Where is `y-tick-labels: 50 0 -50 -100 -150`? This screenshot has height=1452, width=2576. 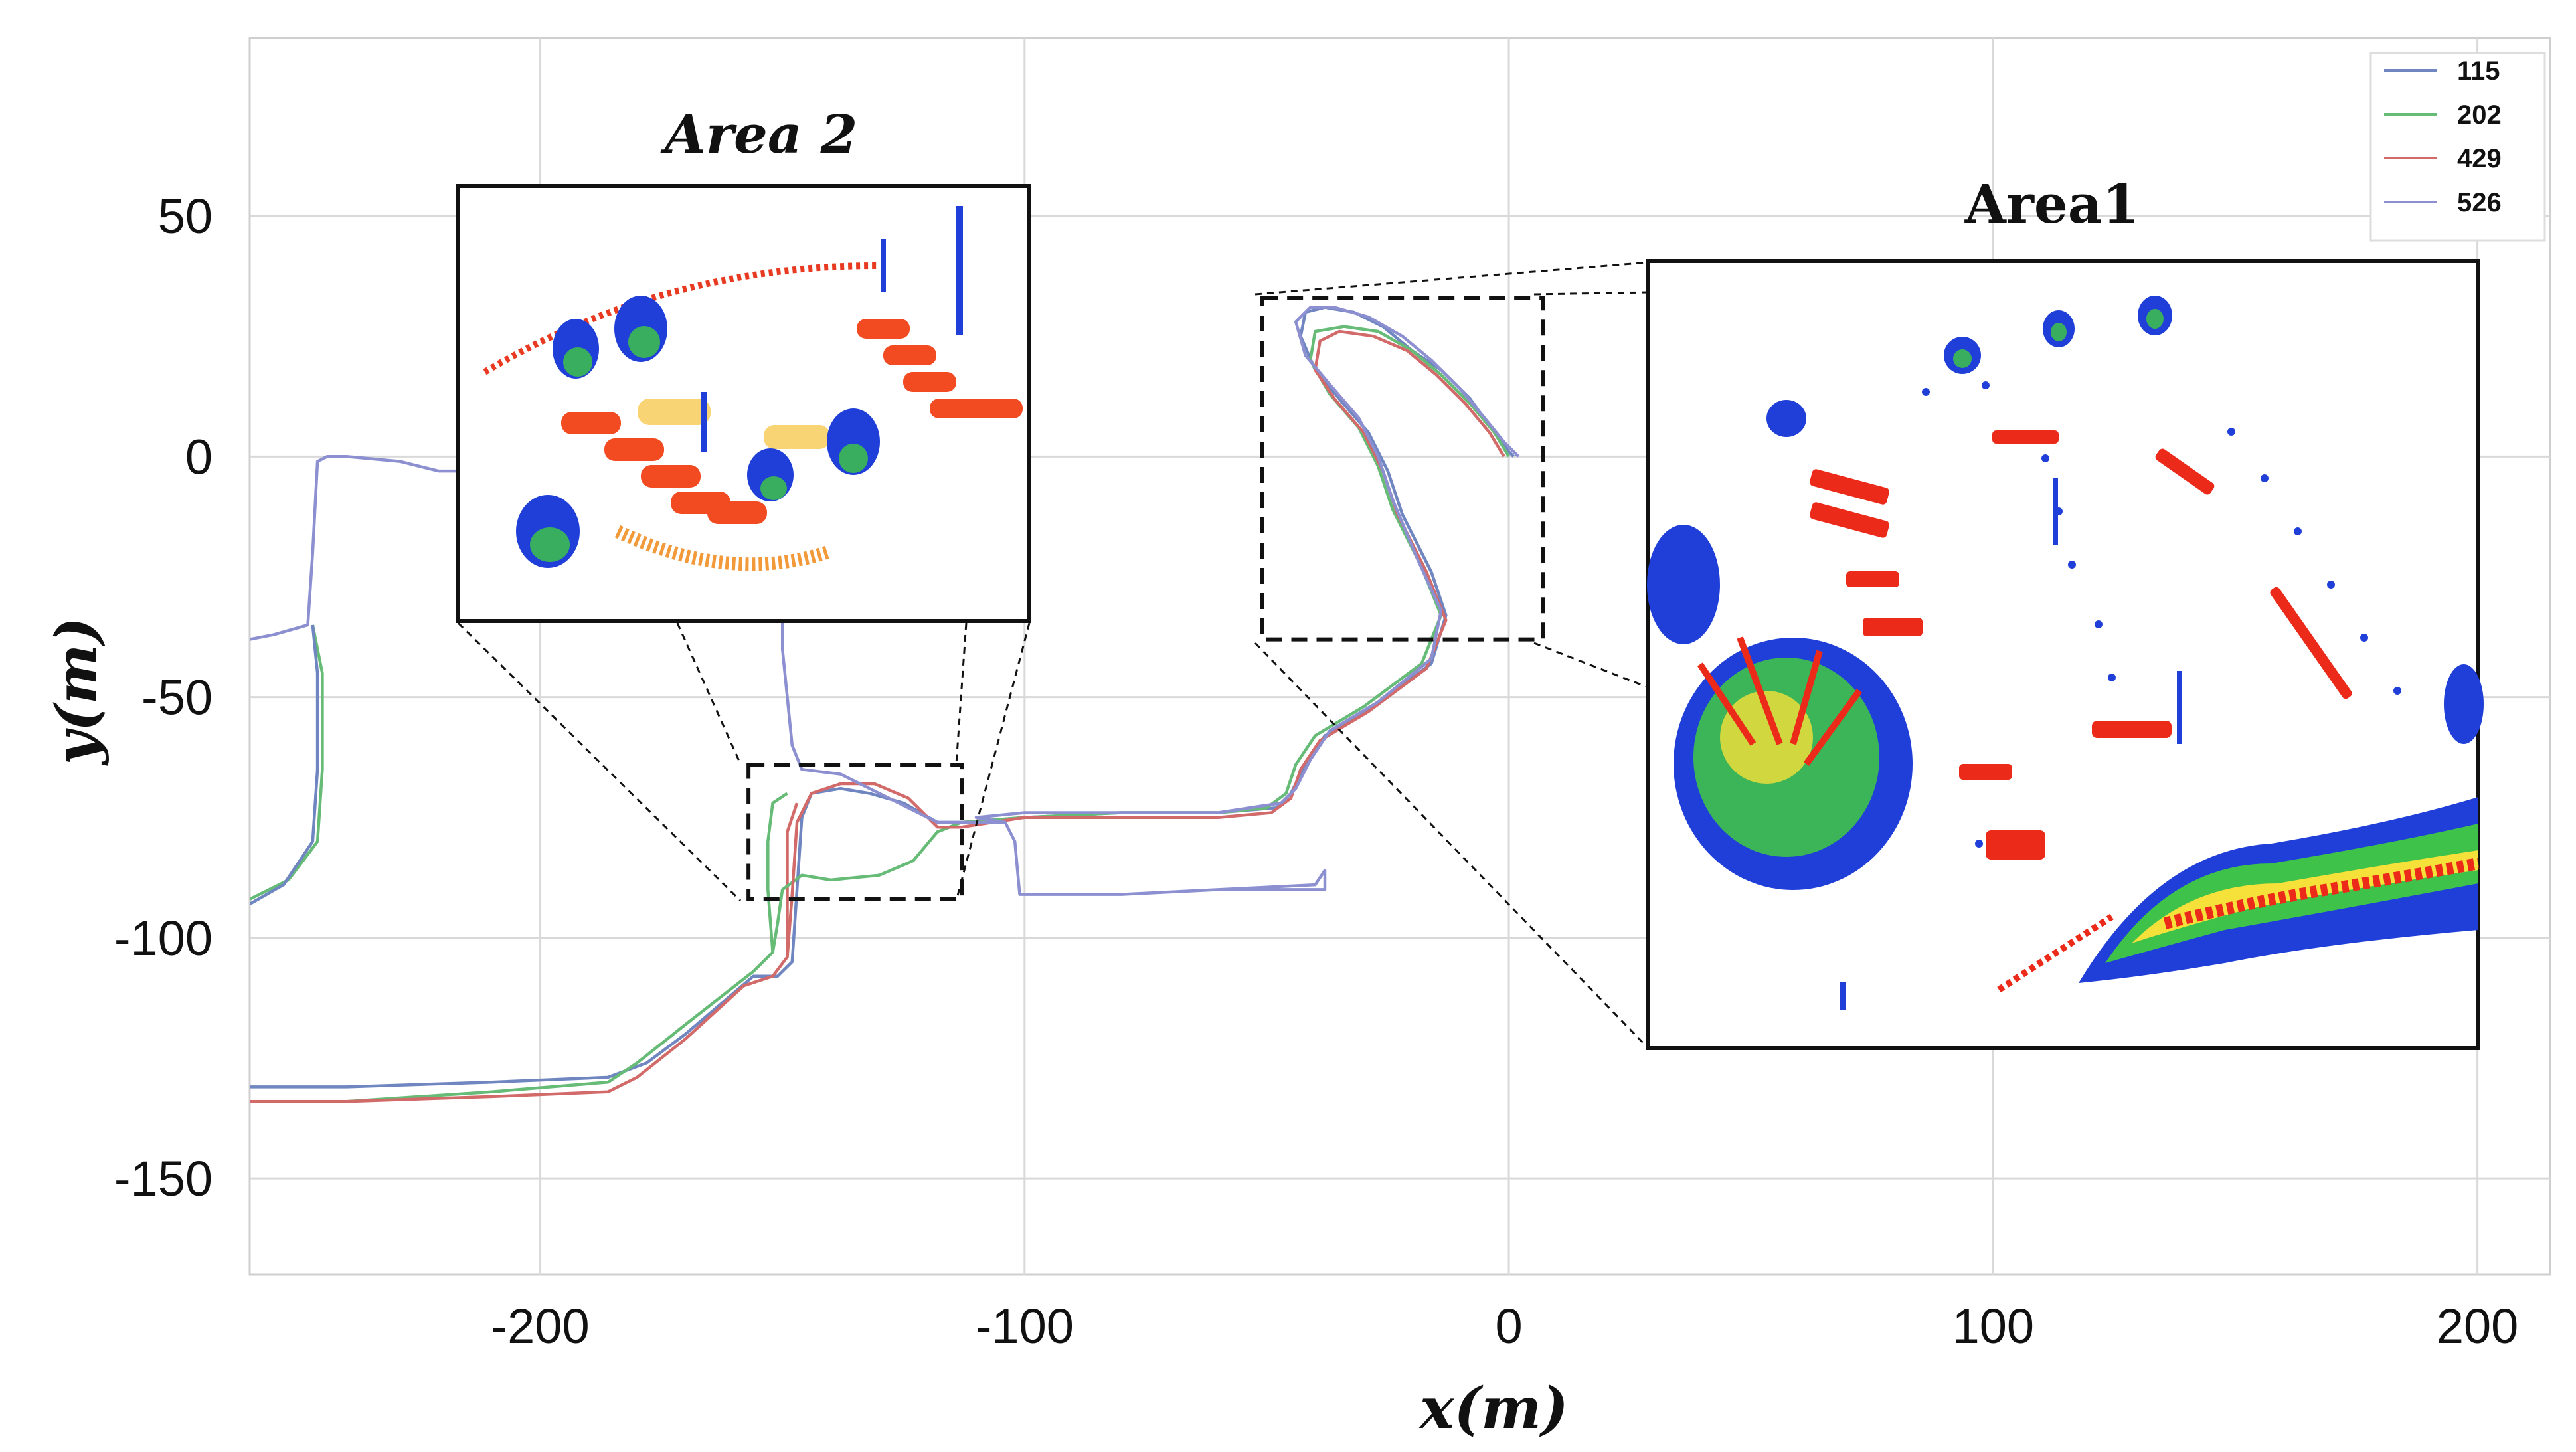 y-tick-labels: 50 0 -50 -100 -150 is located at coordinates (163, 697).